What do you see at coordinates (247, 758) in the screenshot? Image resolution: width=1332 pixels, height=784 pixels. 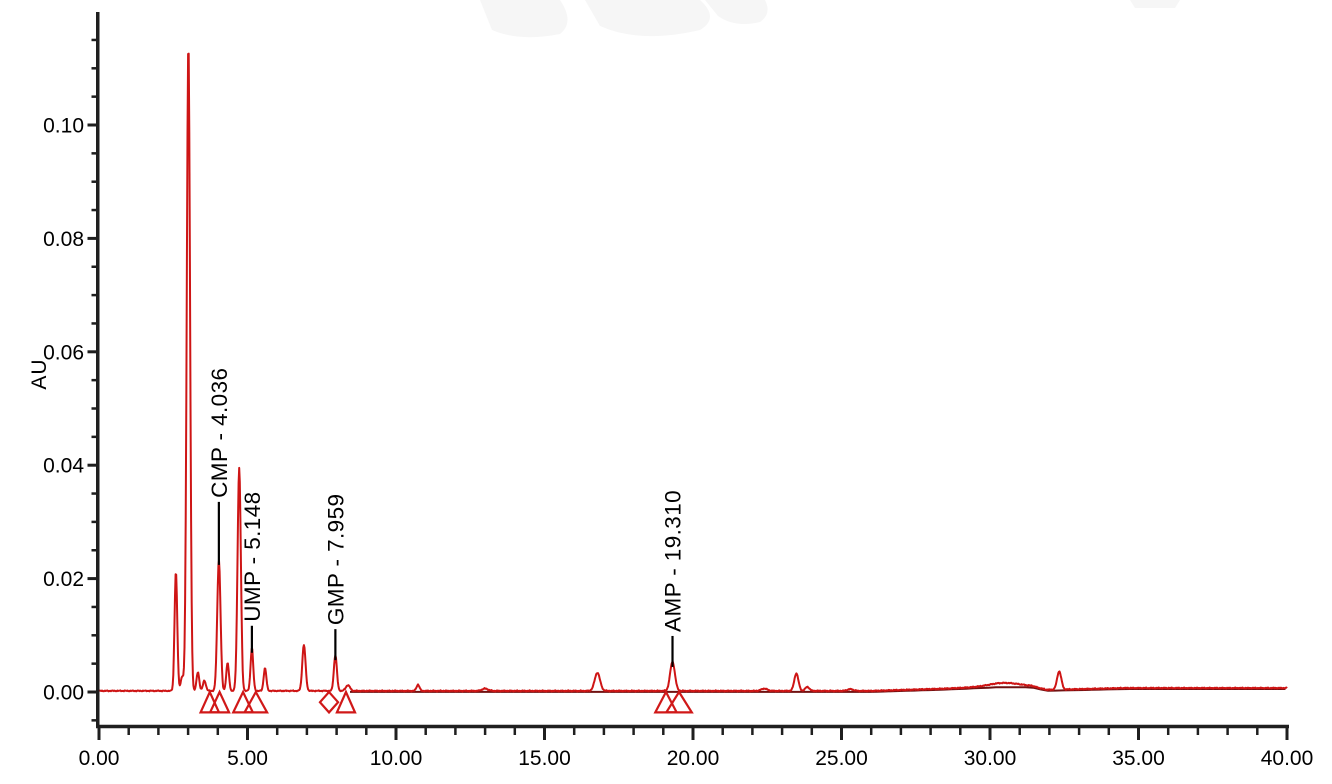 I see `x-tick-label: 5.00` at bounding box center [247, 758].